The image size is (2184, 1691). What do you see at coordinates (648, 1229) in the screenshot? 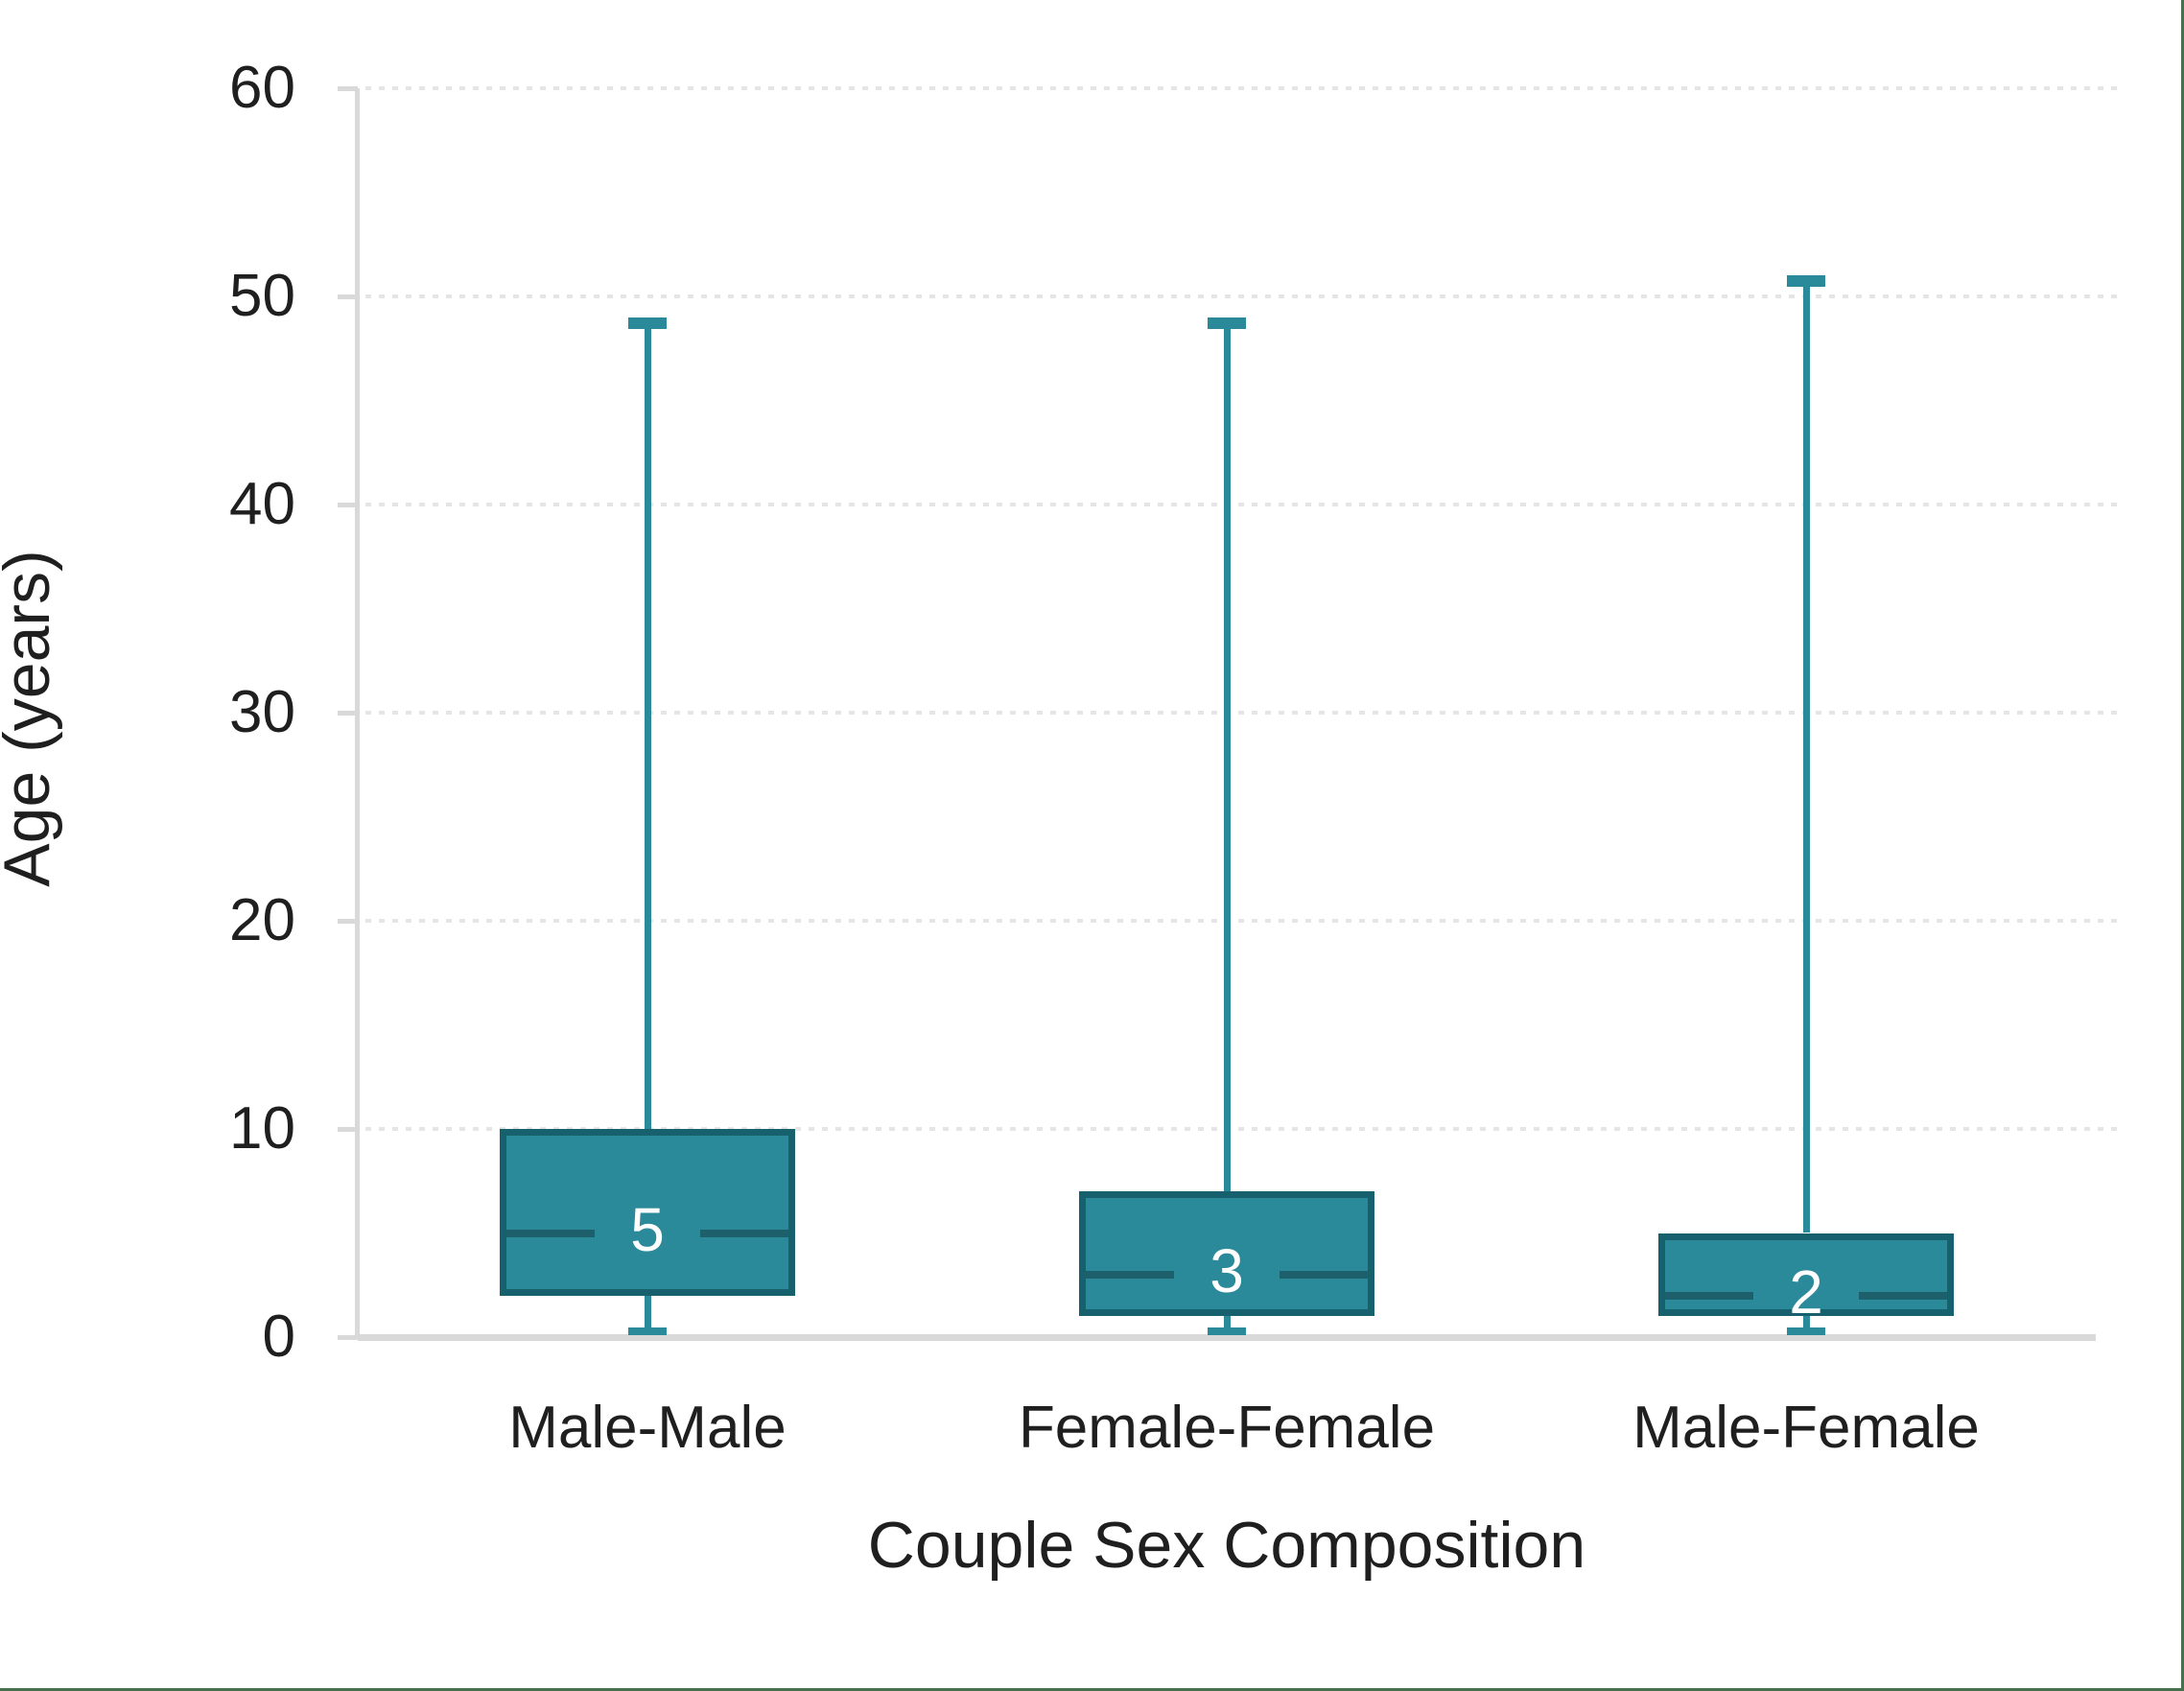
I see `median-value-label: 5` at bounding box center [648, 1229].